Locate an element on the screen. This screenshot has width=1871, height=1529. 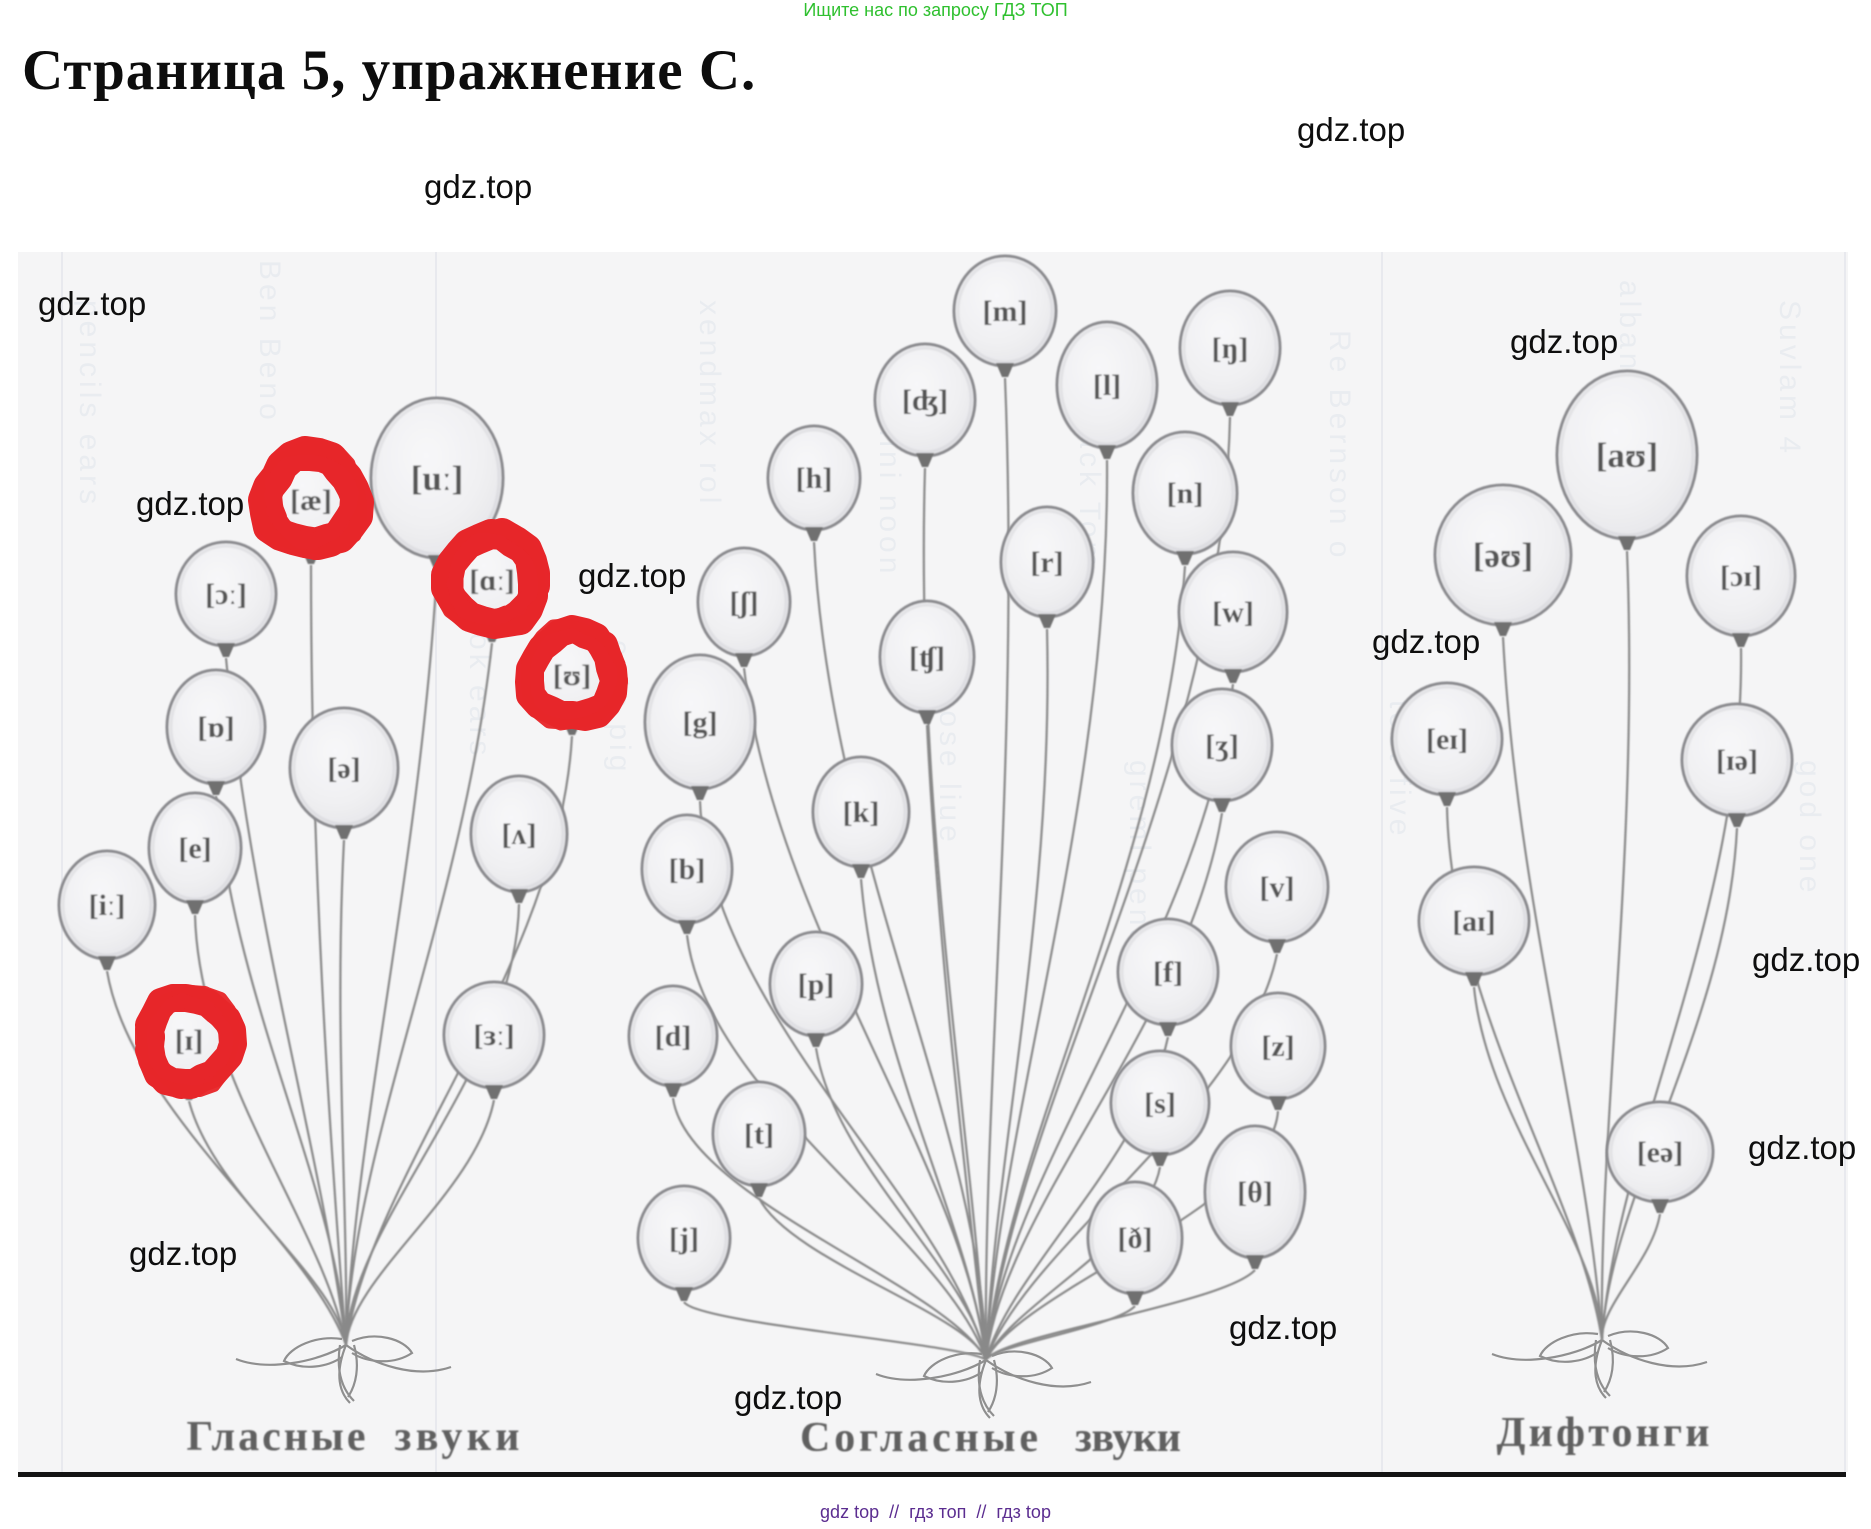
svg-text: [f] is located at coordinates (1168, 972).